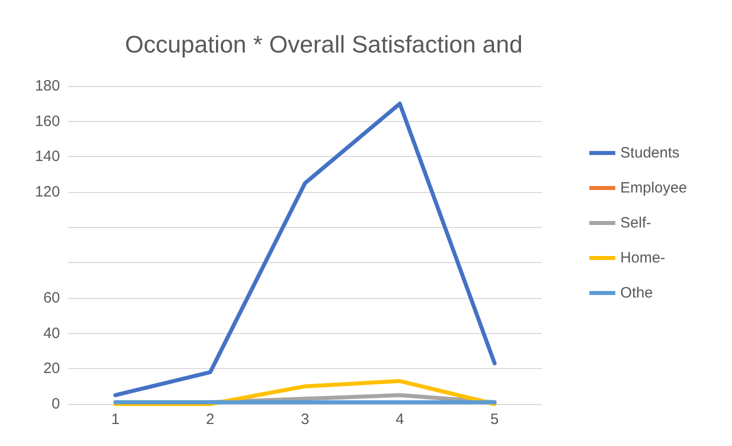 The height and width of the screenshot is (446, 732). I want to click on y-tick-label: 140, so click(47, 157).